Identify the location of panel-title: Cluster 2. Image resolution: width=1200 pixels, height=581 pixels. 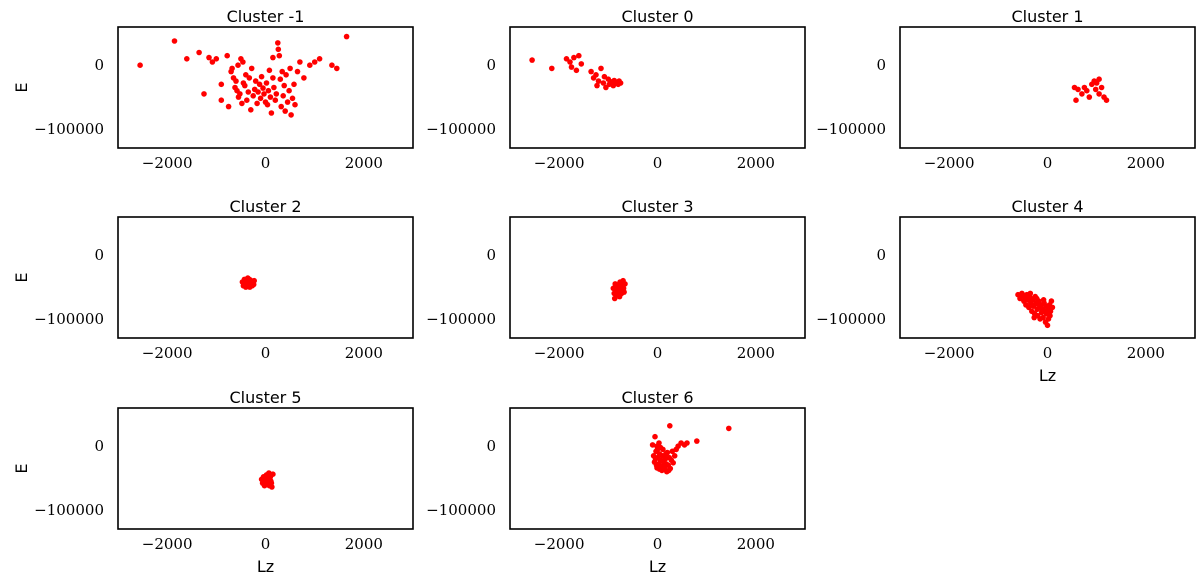
(265, 206).